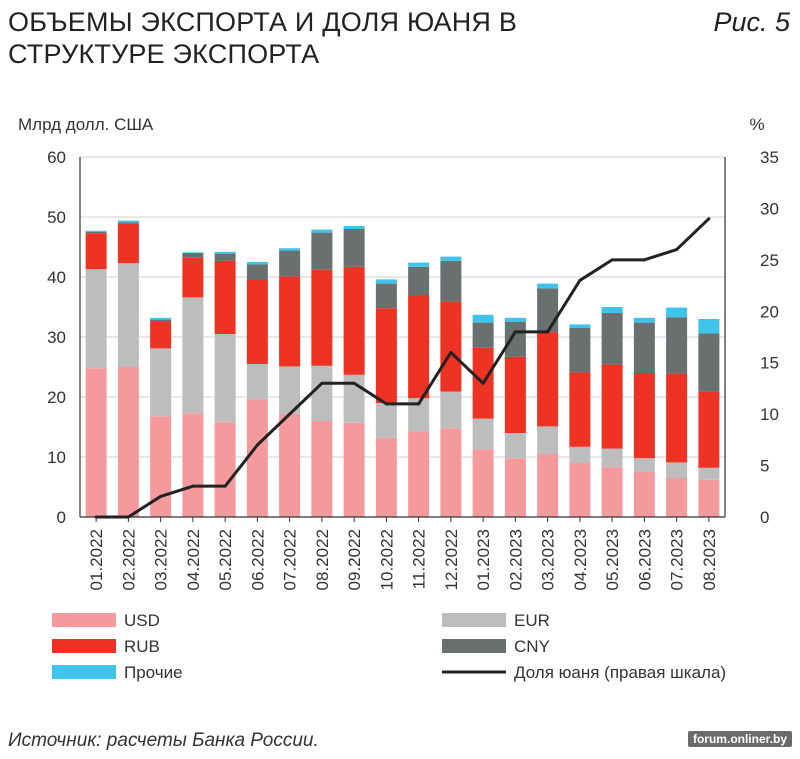 Image resolution: width=800 pixels, height=759 pixels. What do you see at coordinates (128, 559) in the screenshot?
I see `x-tick-label: 02.2022` at bounding box center [128, 559].